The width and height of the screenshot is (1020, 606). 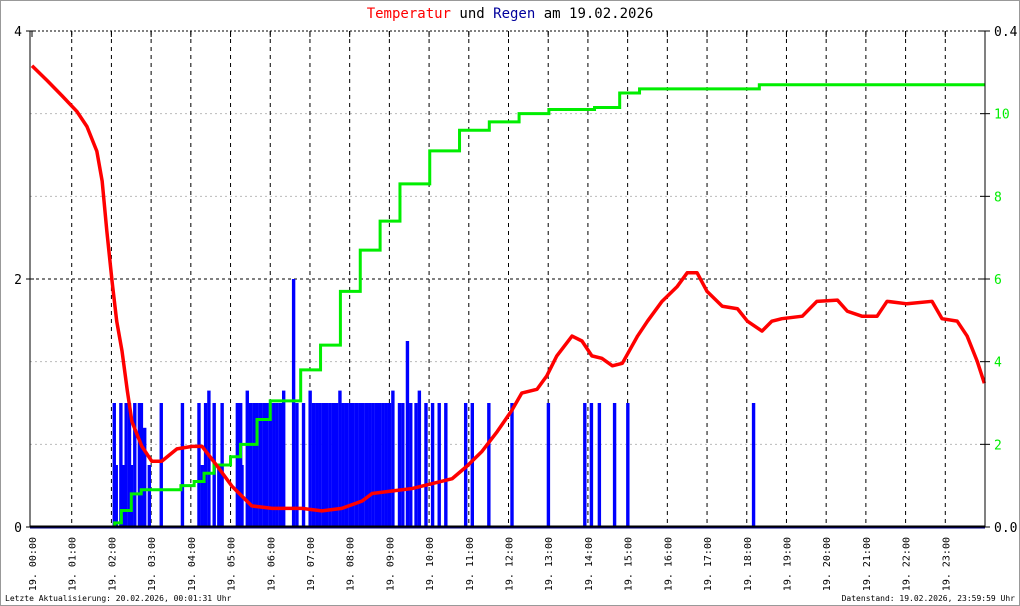 I want to click on right-axis-sum-label: 4, so click(x=998, y=363).